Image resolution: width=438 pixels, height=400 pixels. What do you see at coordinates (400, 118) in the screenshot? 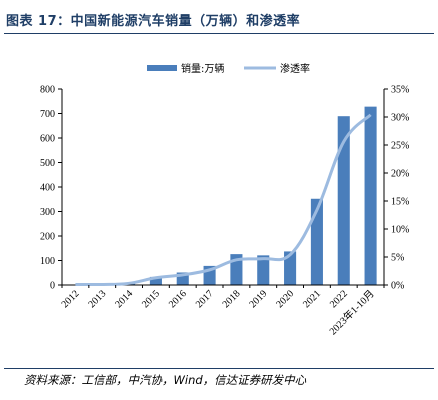
I see `right-axis-tick-label: 30%` at bounding box center [400, 118].